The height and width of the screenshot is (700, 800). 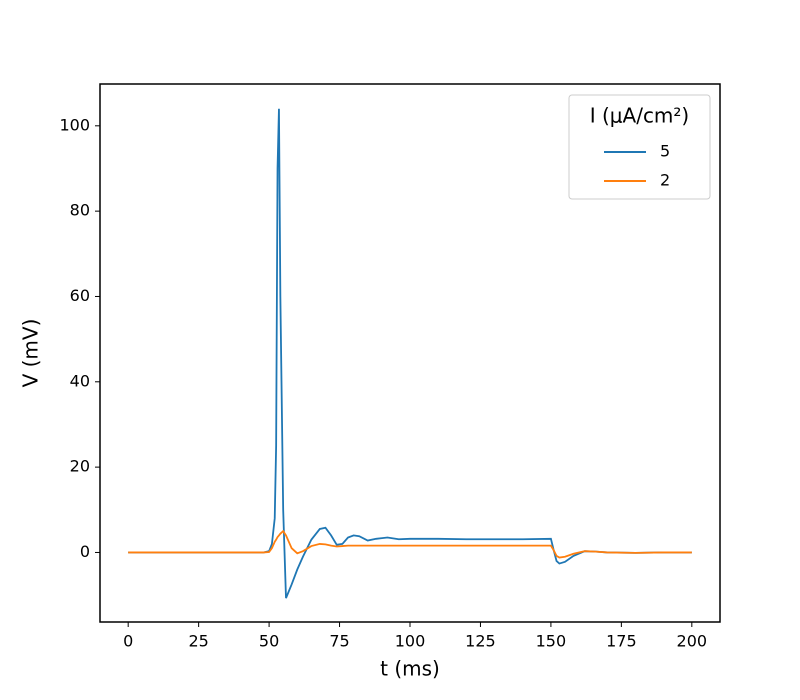 What do you see at coordinates (339, 641) in the screenshot?
I see `x-tick-label: 75` at bounding box center [339, 641].